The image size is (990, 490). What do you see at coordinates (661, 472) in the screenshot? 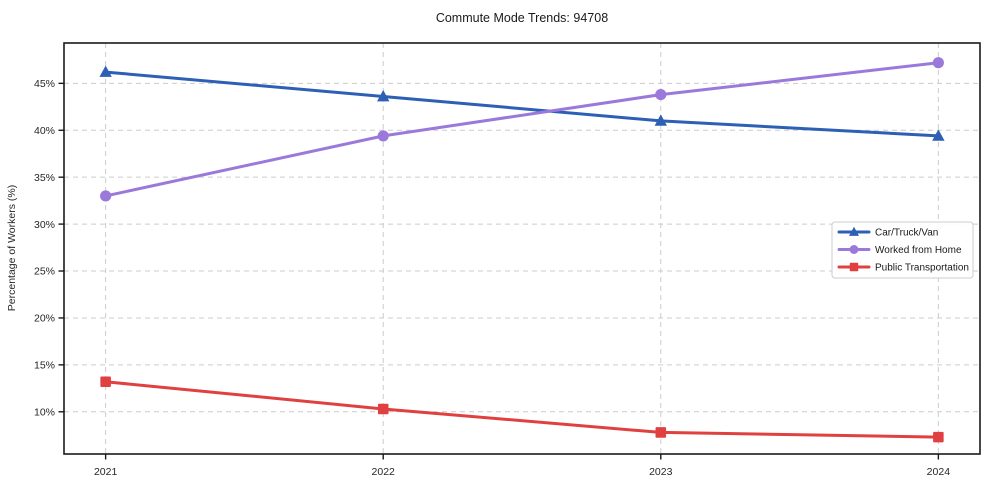
I see `x-tick-label-2023: 2023` at bounding box center [661, 472].